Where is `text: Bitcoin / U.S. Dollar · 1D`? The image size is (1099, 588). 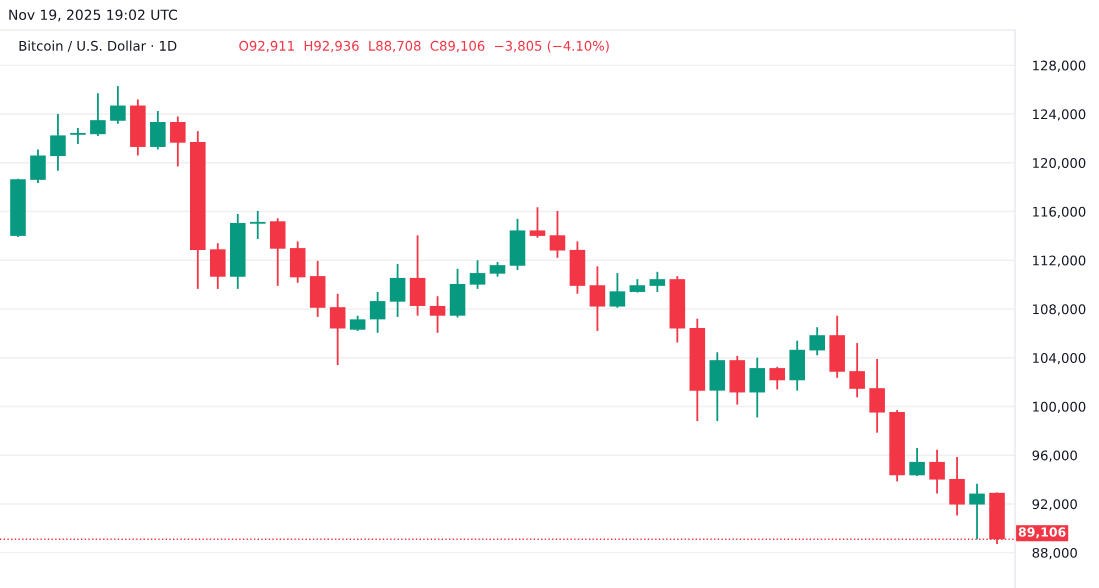
text: Bitcoin / U.S. Dollar · 1D is located at coordinates (98, 46).